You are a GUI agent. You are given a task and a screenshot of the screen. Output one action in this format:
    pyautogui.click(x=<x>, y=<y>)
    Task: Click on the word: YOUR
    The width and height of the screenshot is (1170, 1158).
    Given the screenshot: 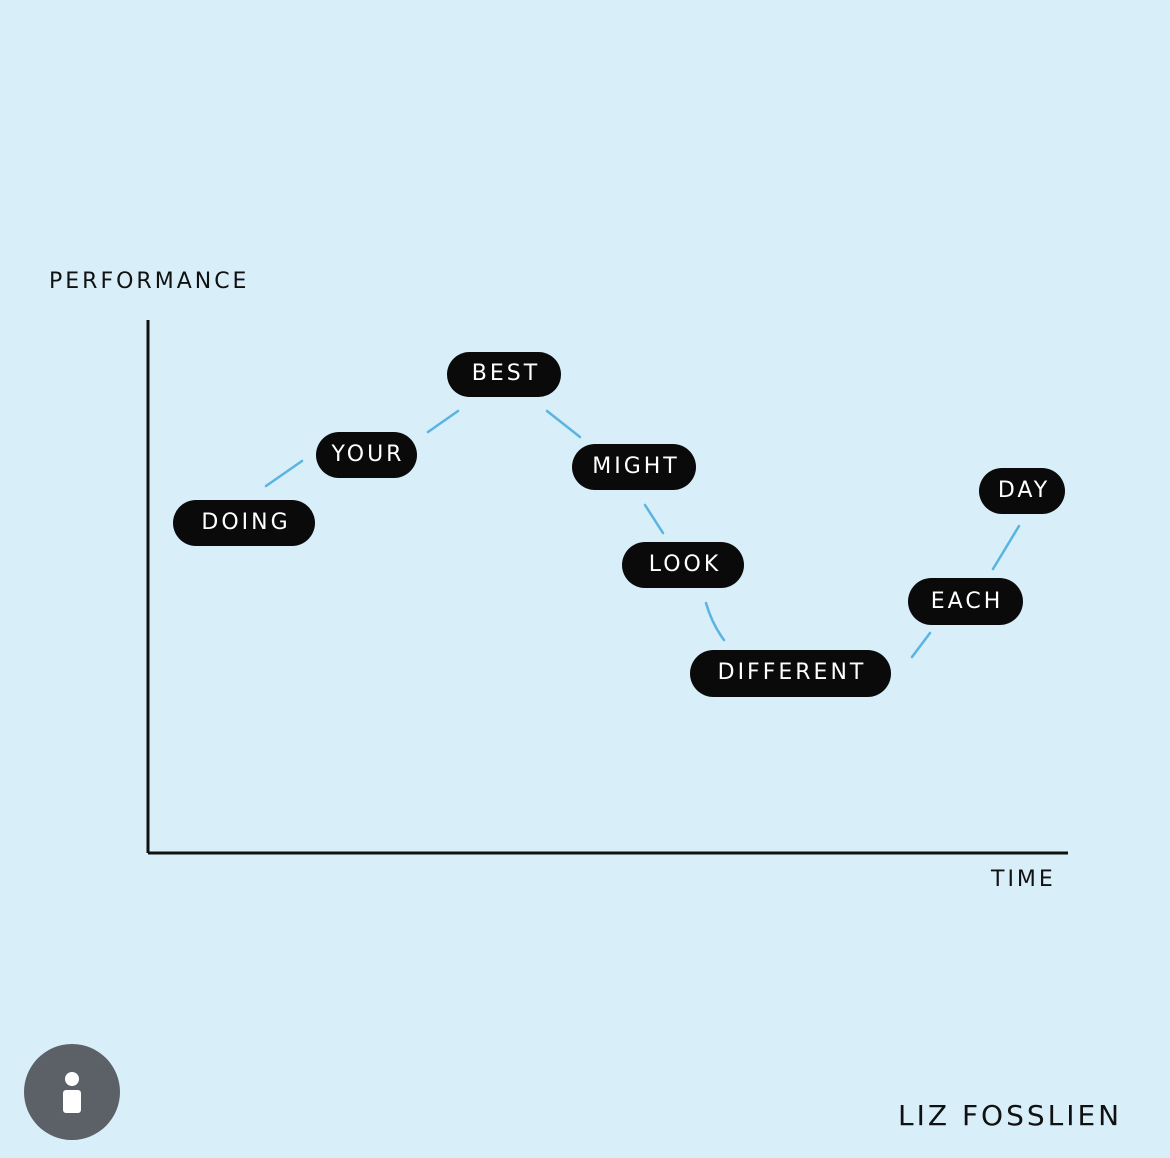 What is the action you would take?
    pyautogui.click(x=368, y=454)
    